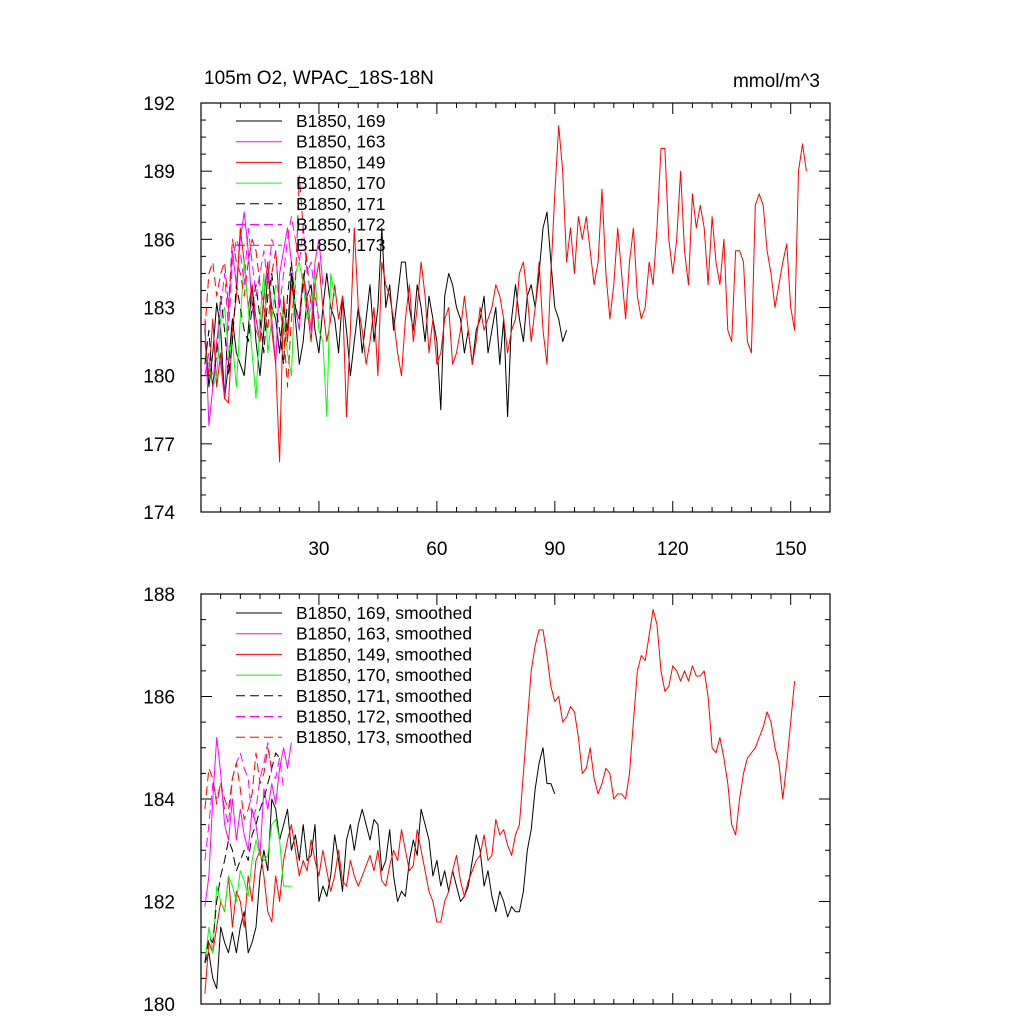  Describe the element at coordinates (341, 162) in the screenshot. I see `legend-label: B1850, 149` at that location.